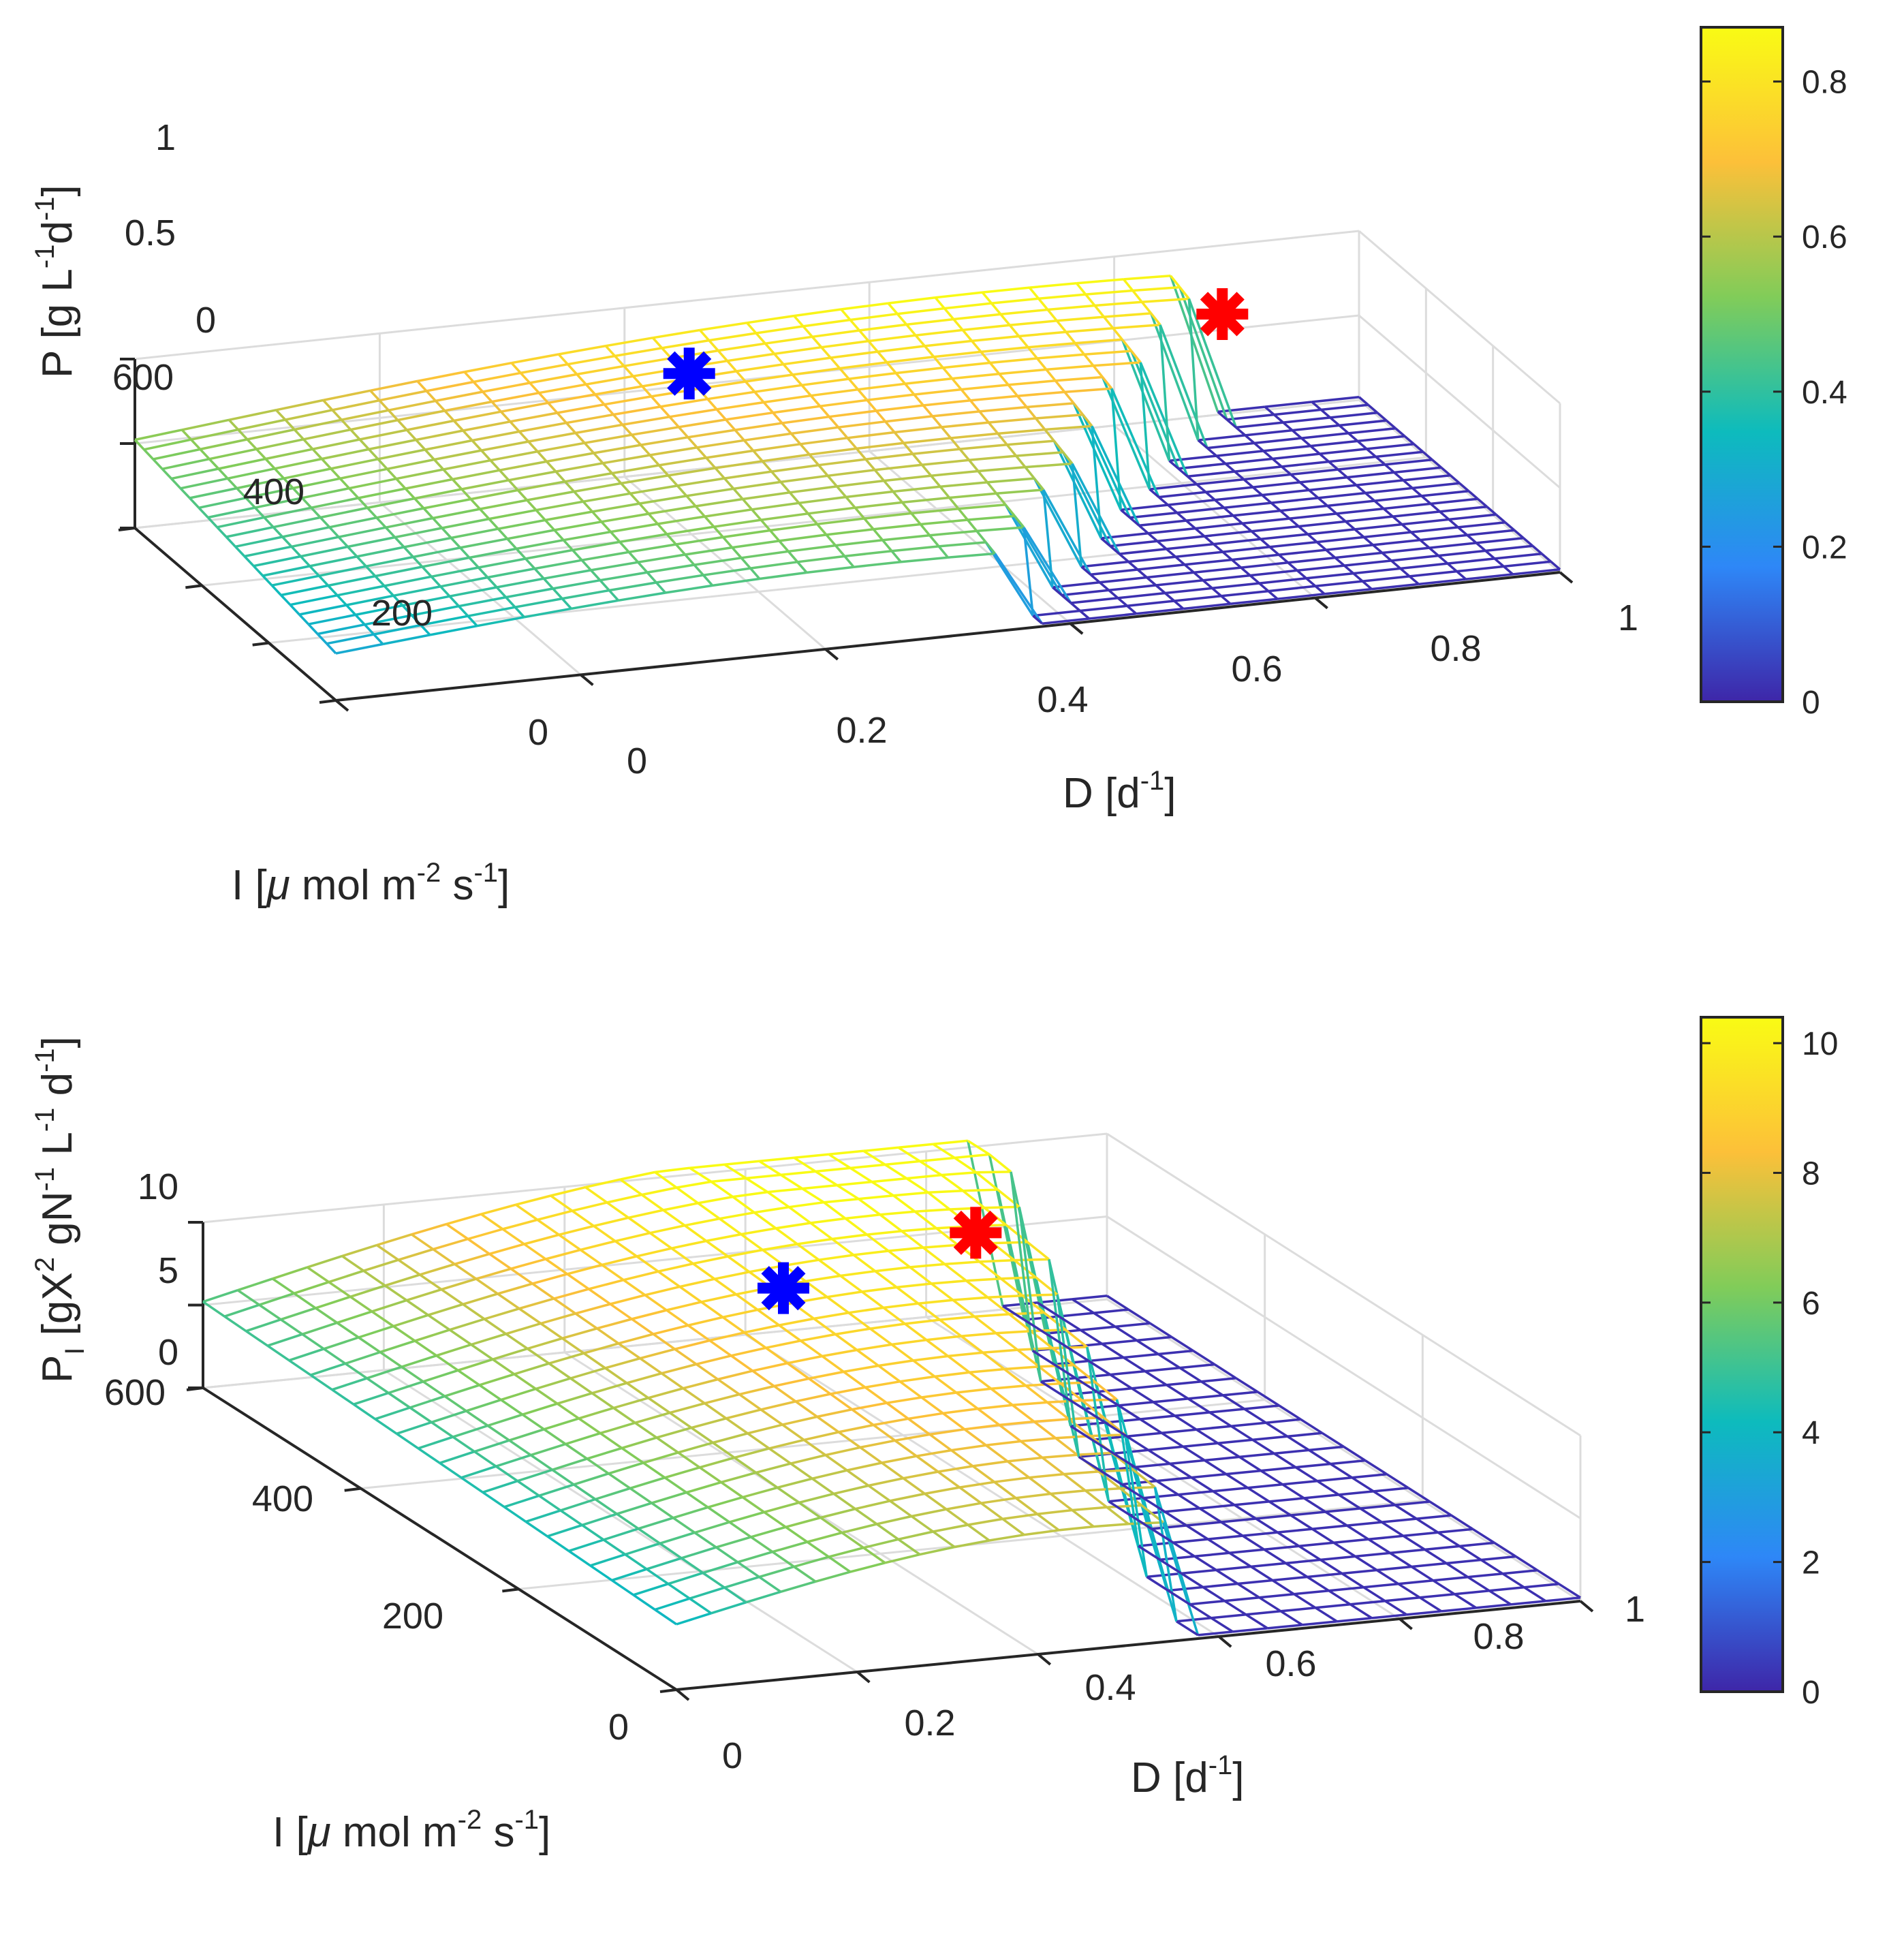 The image size is (1904, 1937). Describe the element at coordinates (538, 733) in the screenshot. I see `y-tick-label: 0` at that location.